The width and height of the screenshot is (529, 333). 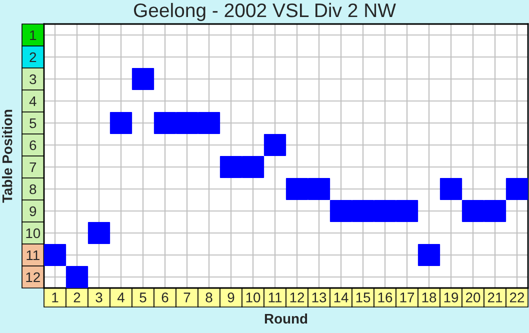 I want to click on x-tick-label: 14, so click(x=341, y=297).